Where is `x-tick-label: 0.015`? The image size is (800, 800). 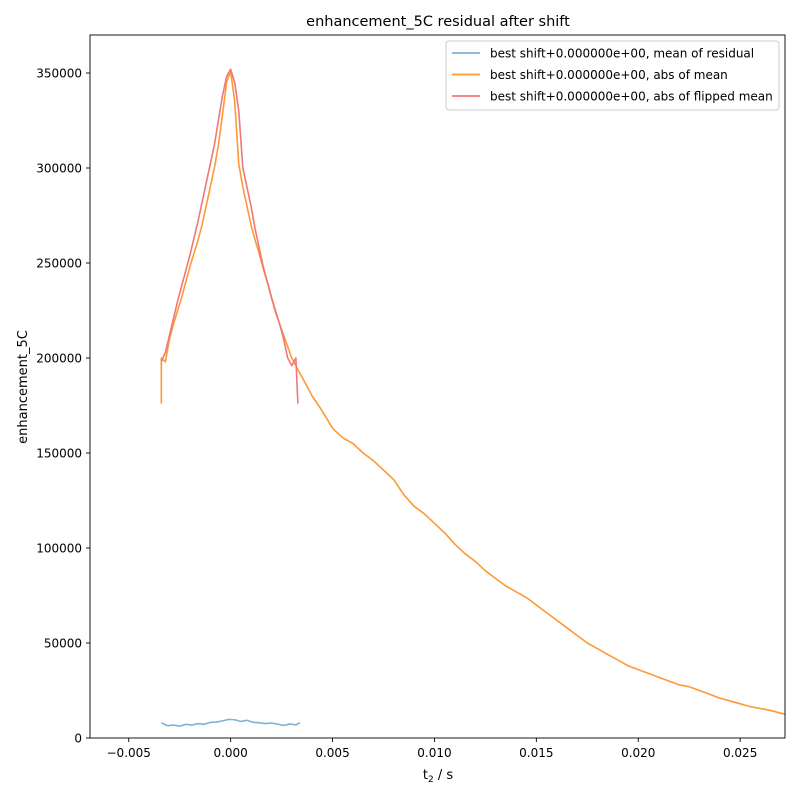 x-tick-label: 0.015 is located at coordinates (536, 753).